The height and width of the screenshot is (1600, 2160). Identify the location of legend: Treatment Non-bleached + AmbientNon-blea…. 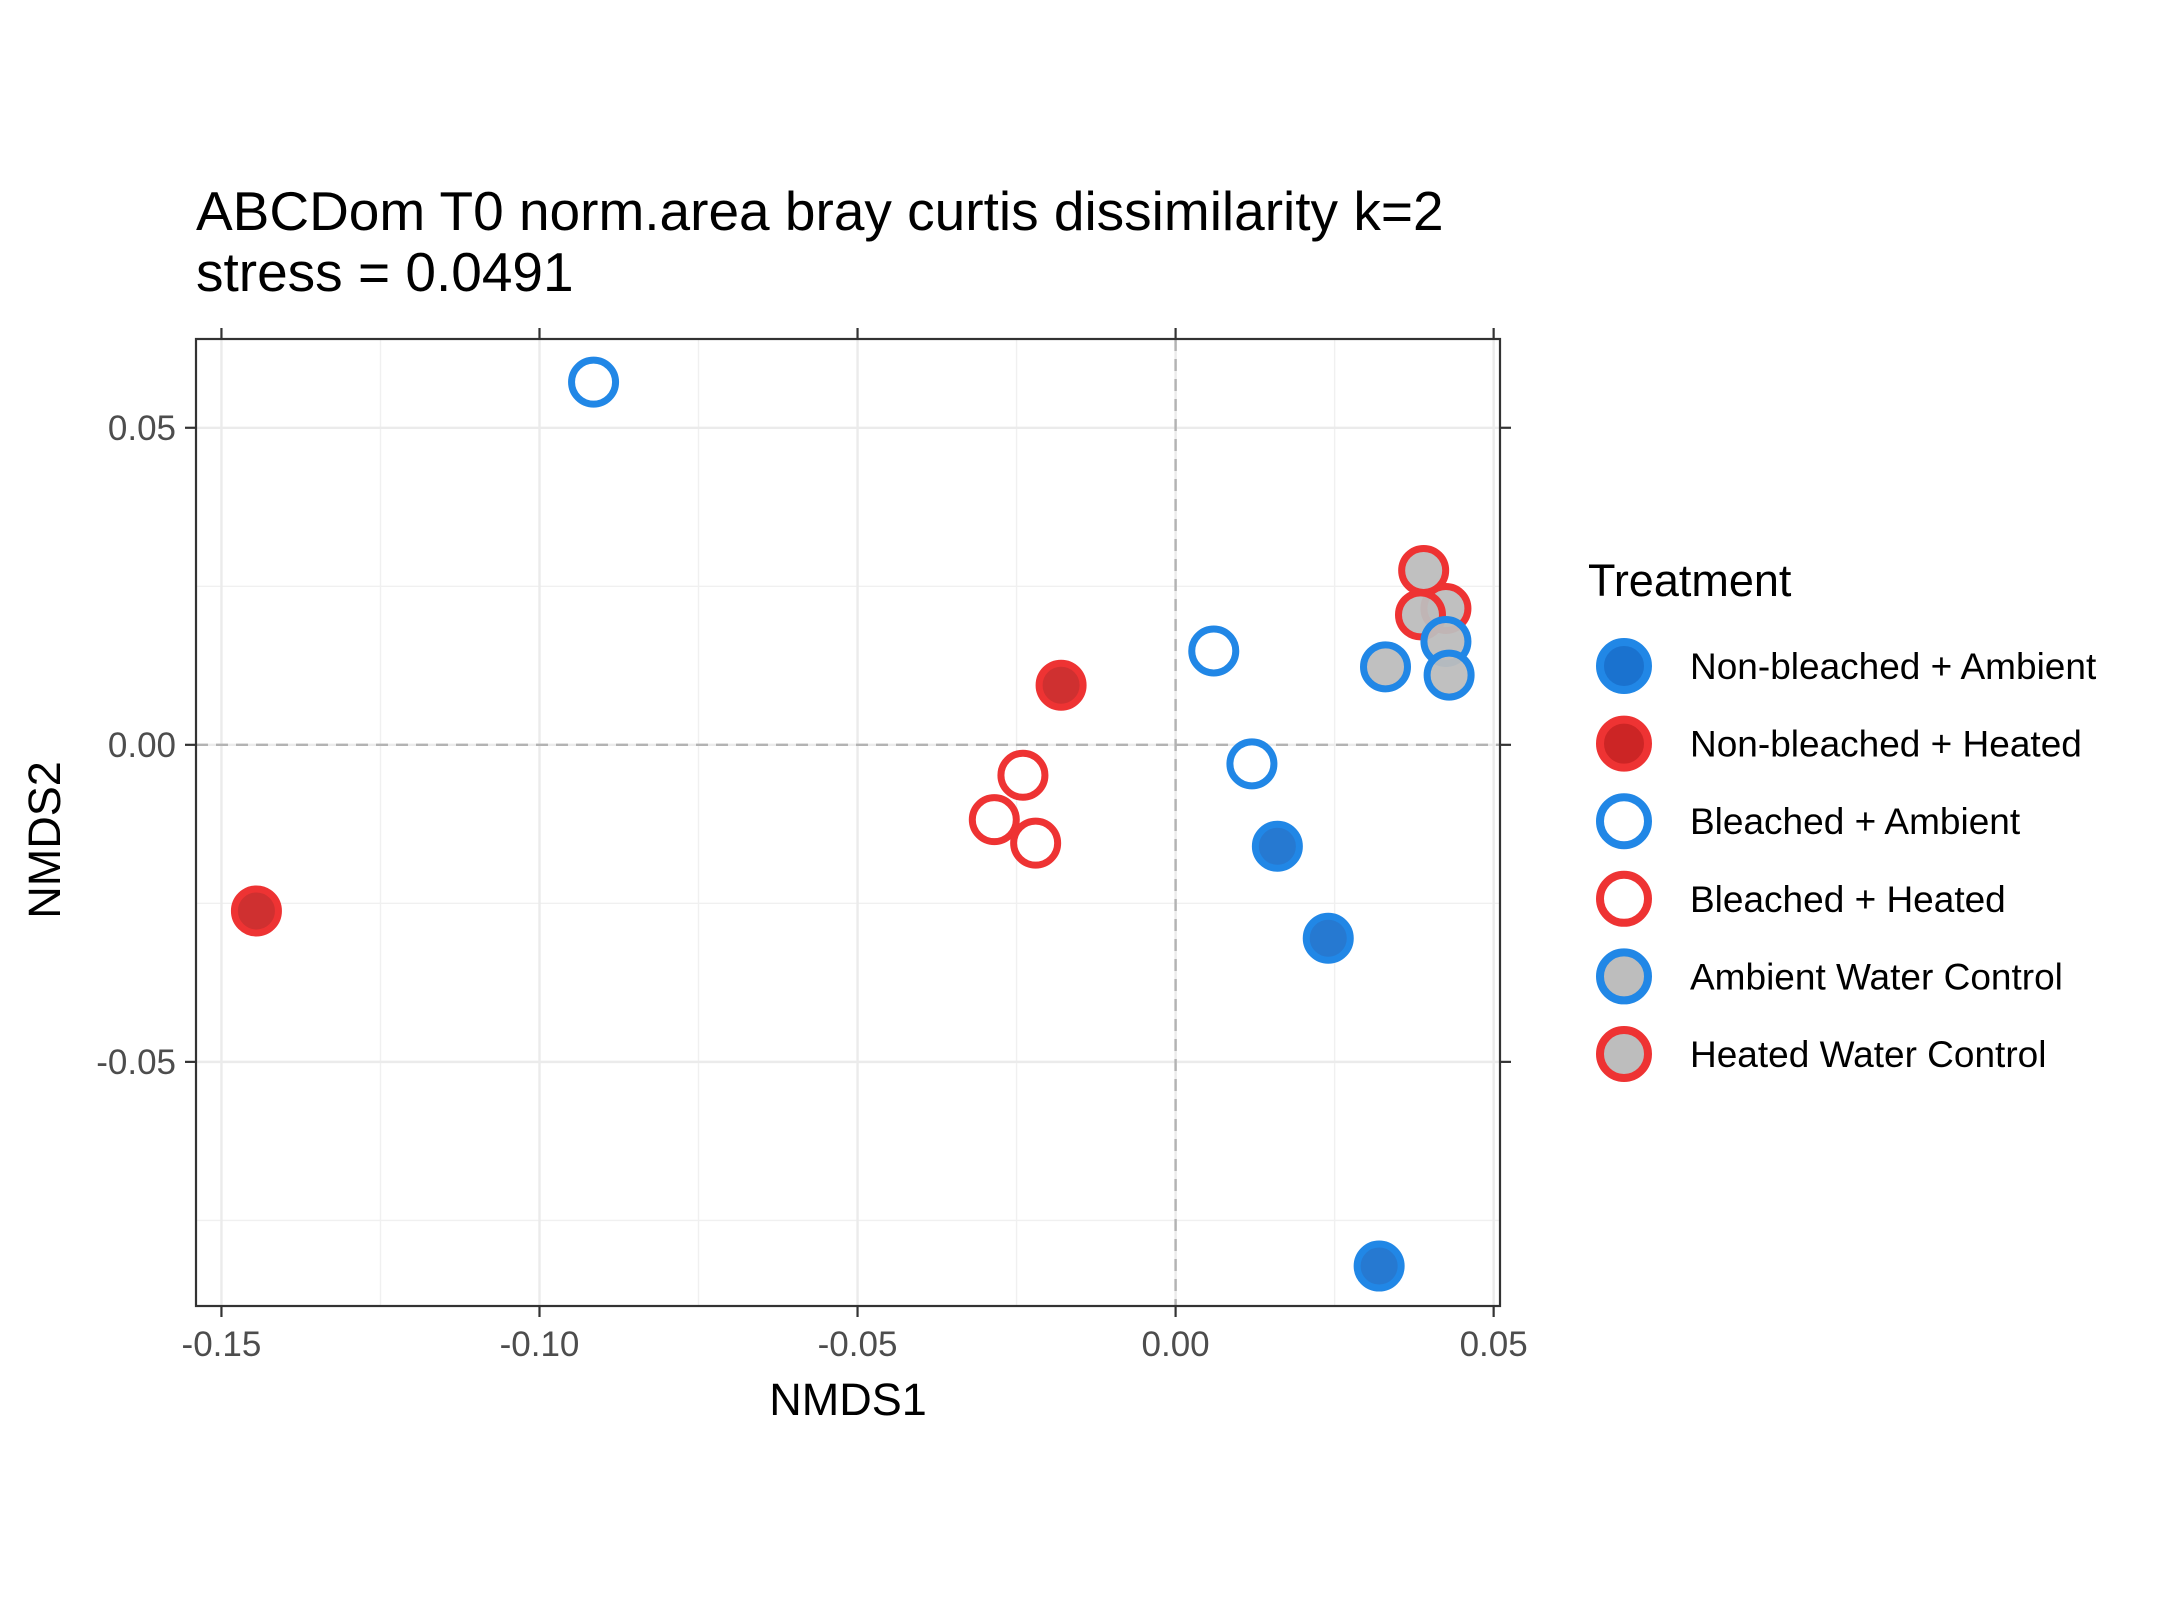
(1842, 818).